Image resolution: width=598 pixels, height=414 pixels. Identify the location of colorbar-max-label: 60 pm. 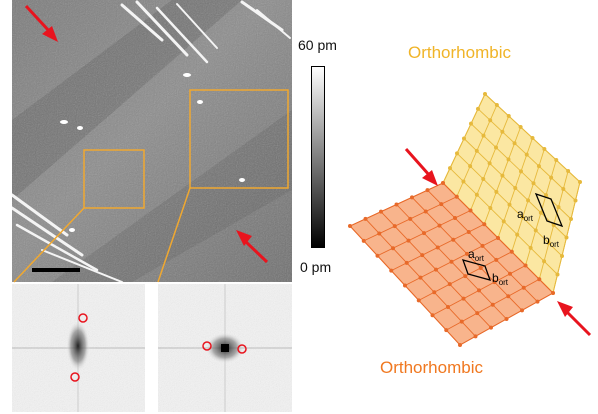
(317, 45).